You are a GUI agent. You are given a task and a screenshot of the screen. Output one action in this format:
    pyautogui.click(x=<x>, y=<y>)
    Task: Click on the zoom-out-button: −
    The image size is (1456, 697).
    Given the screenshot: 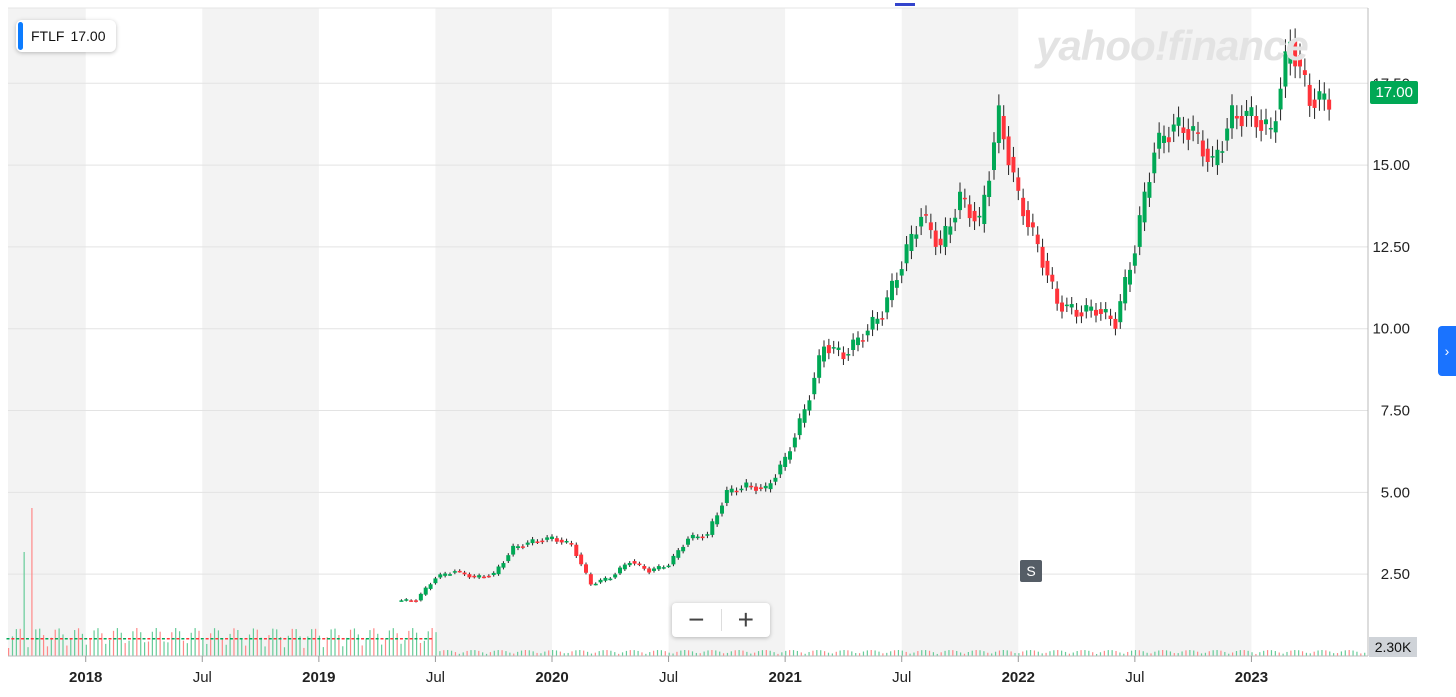 What is the action you would take?
    pyautogui.click(x=696, y=619)
    